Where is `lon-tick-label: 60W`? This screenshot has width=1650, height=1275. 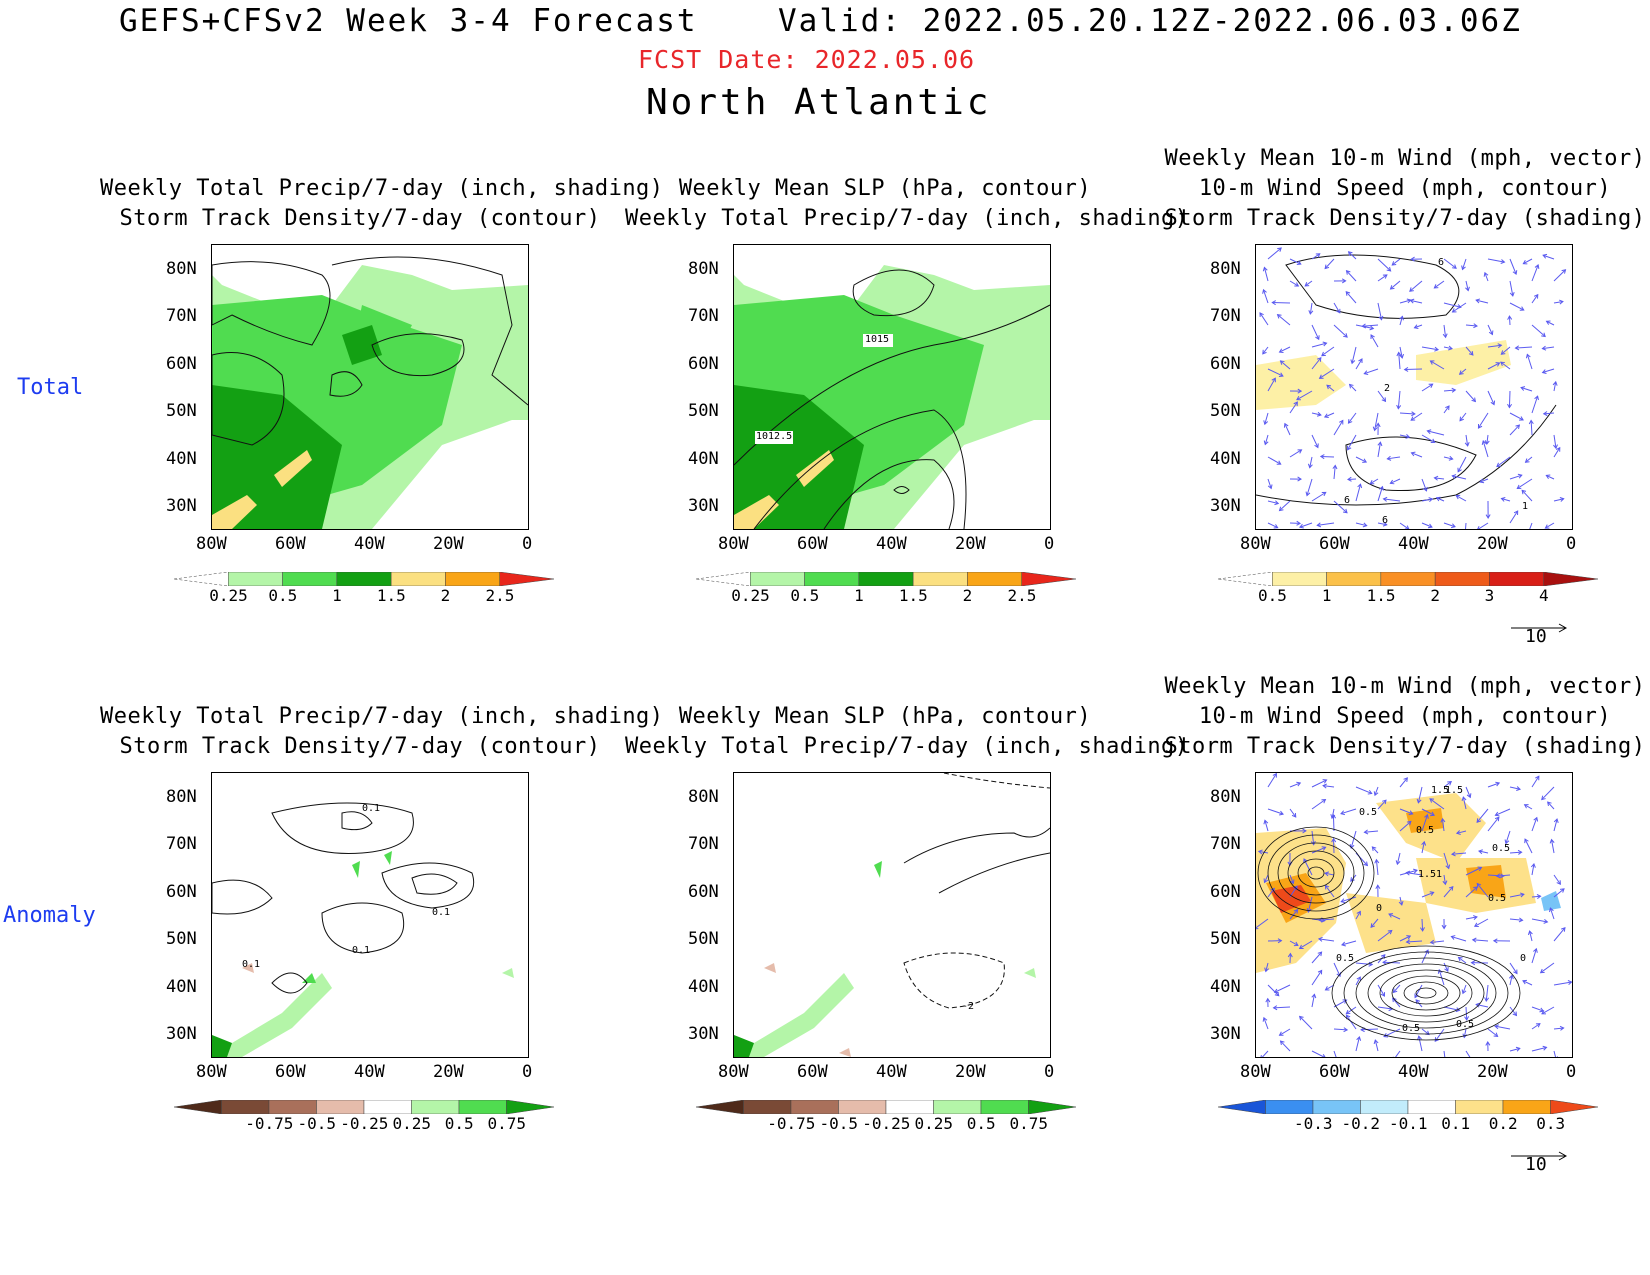
lon-tick-label: 60W is located at coordinates (290, 1072).